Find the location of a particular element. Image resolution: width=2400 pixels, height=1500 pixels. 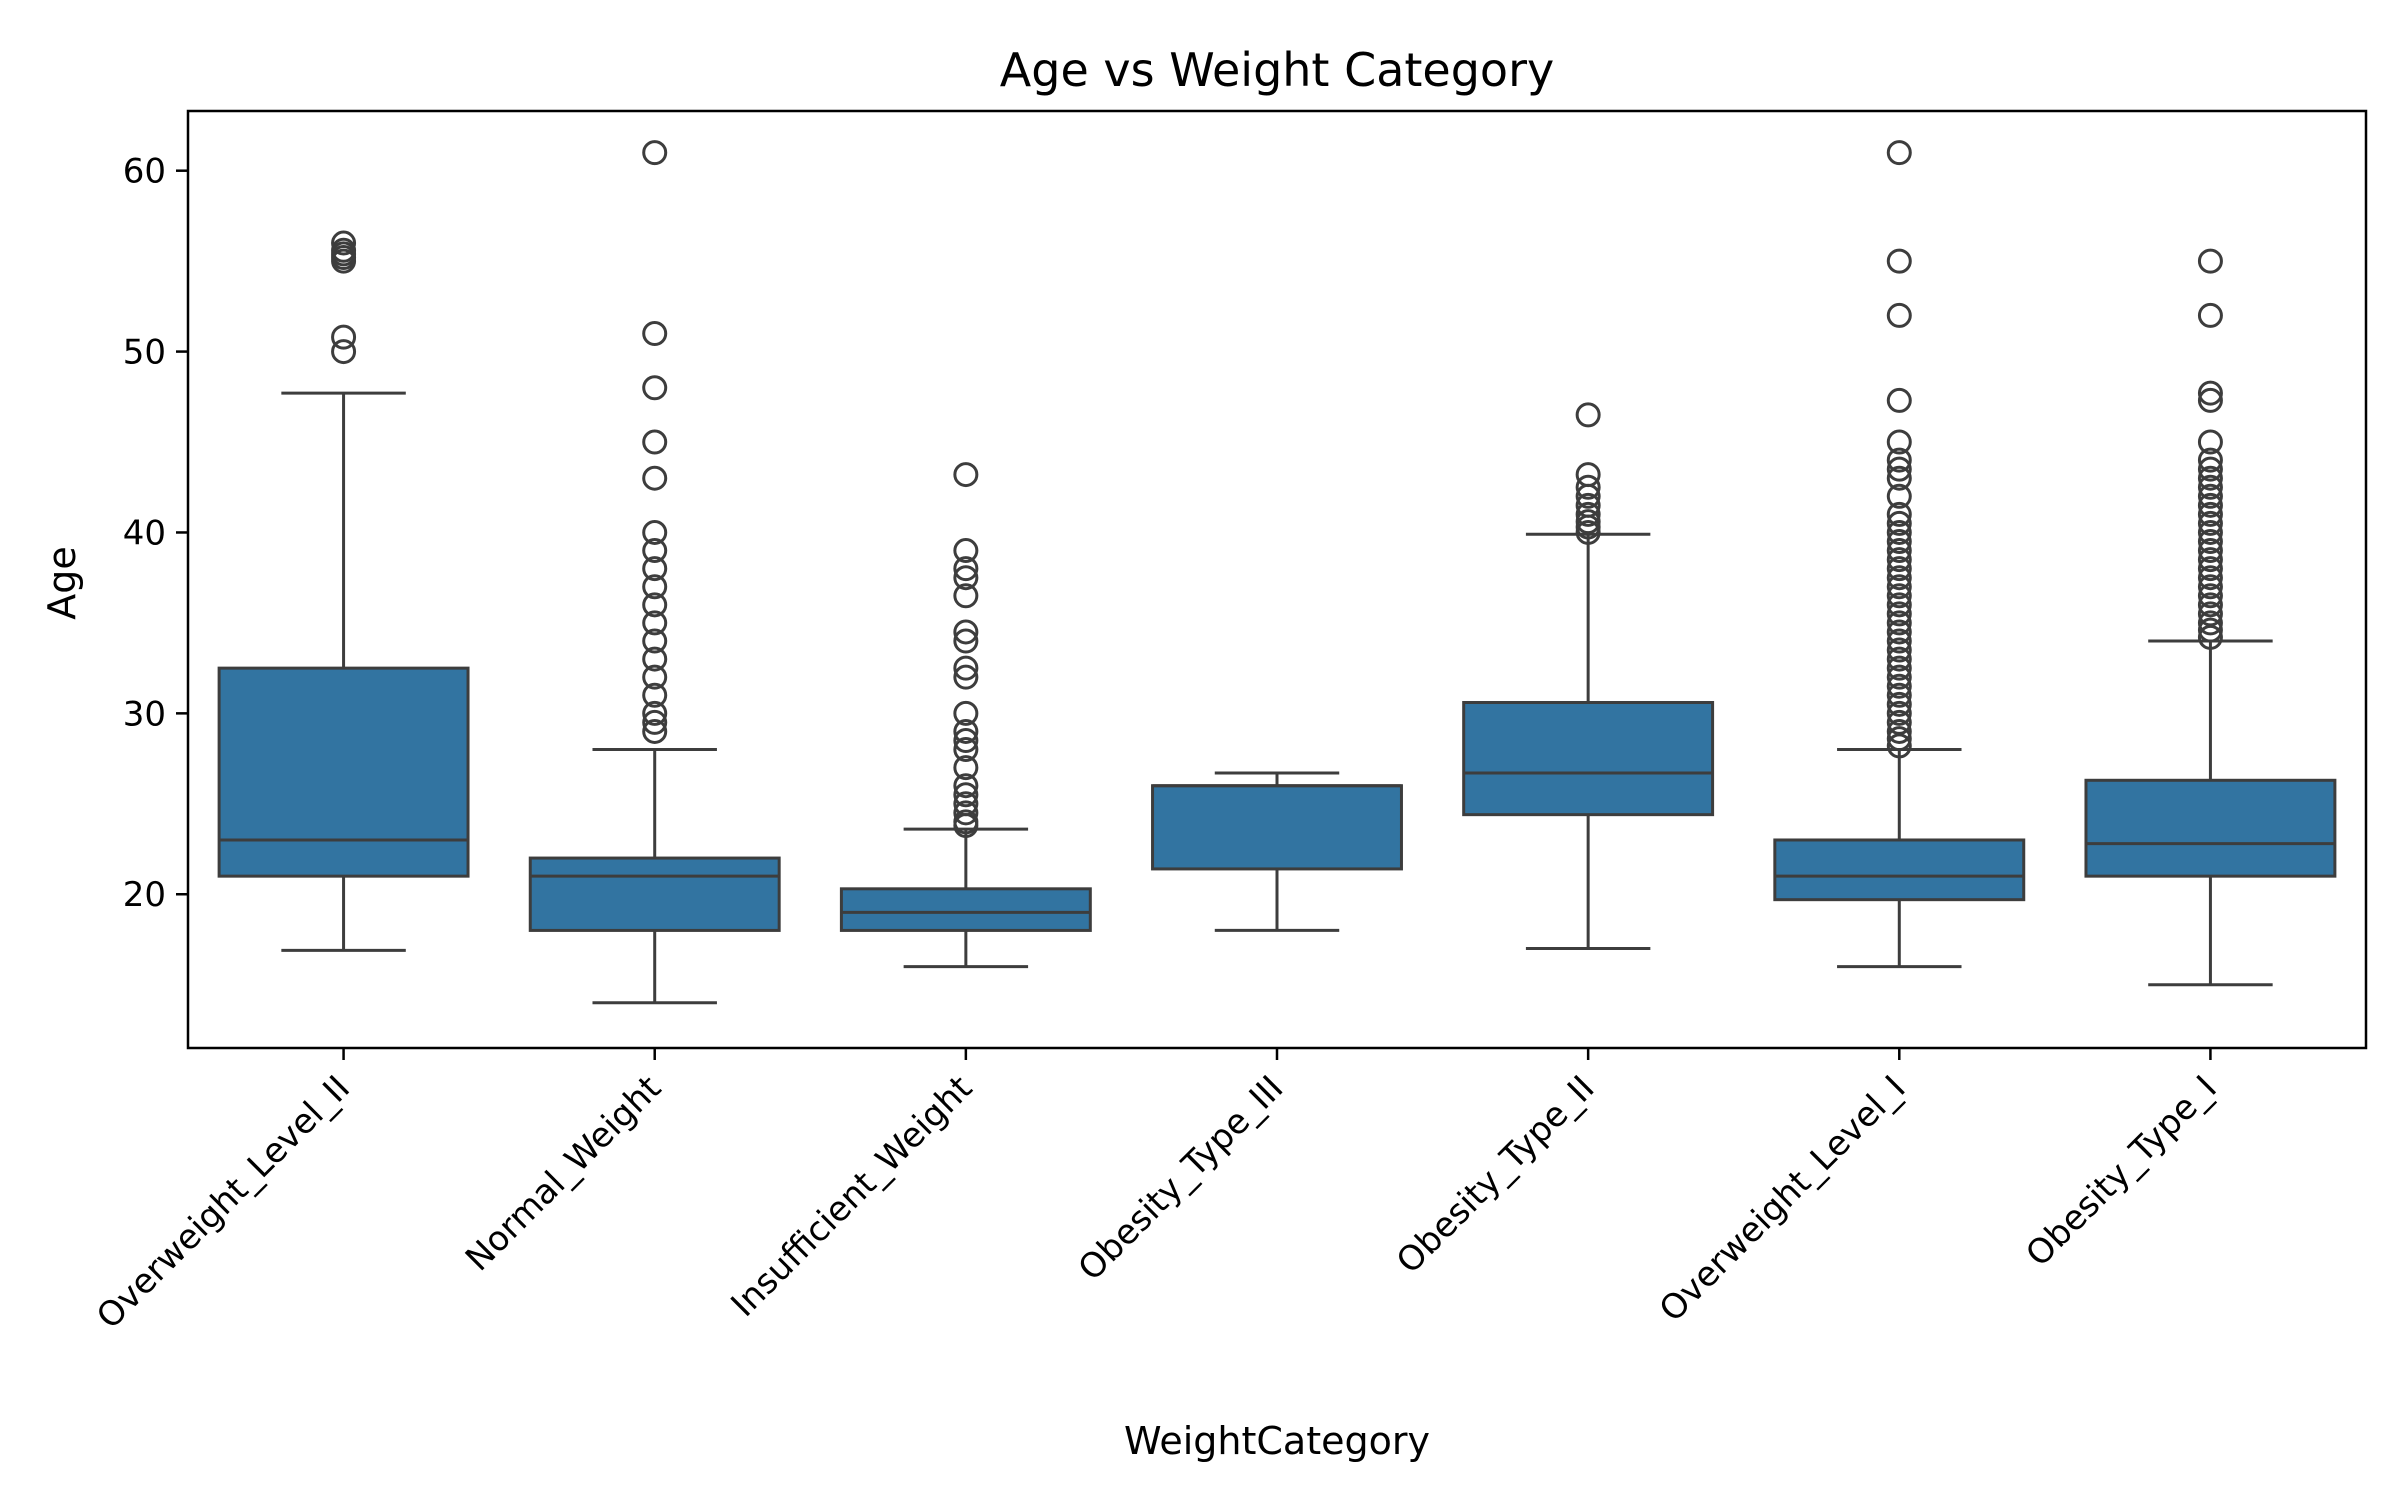

y-tick-label: 30 is located at coordinates (144, 714).